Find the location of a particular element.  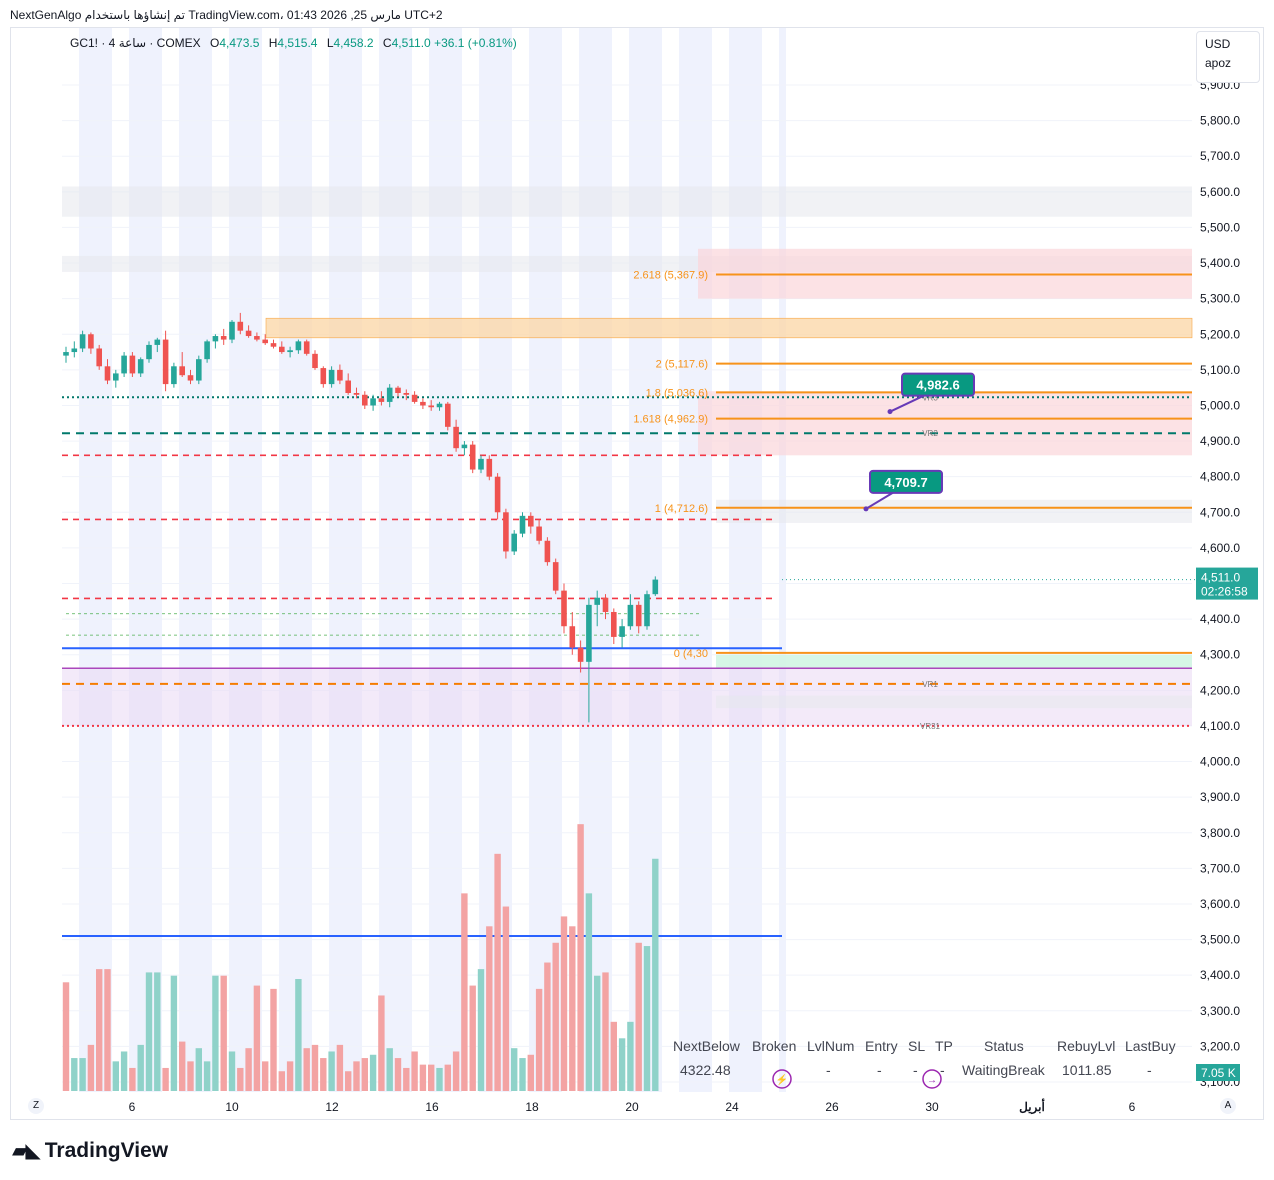

y-tick-label: 3,300.0 is located at coordinates (1220, 1011).